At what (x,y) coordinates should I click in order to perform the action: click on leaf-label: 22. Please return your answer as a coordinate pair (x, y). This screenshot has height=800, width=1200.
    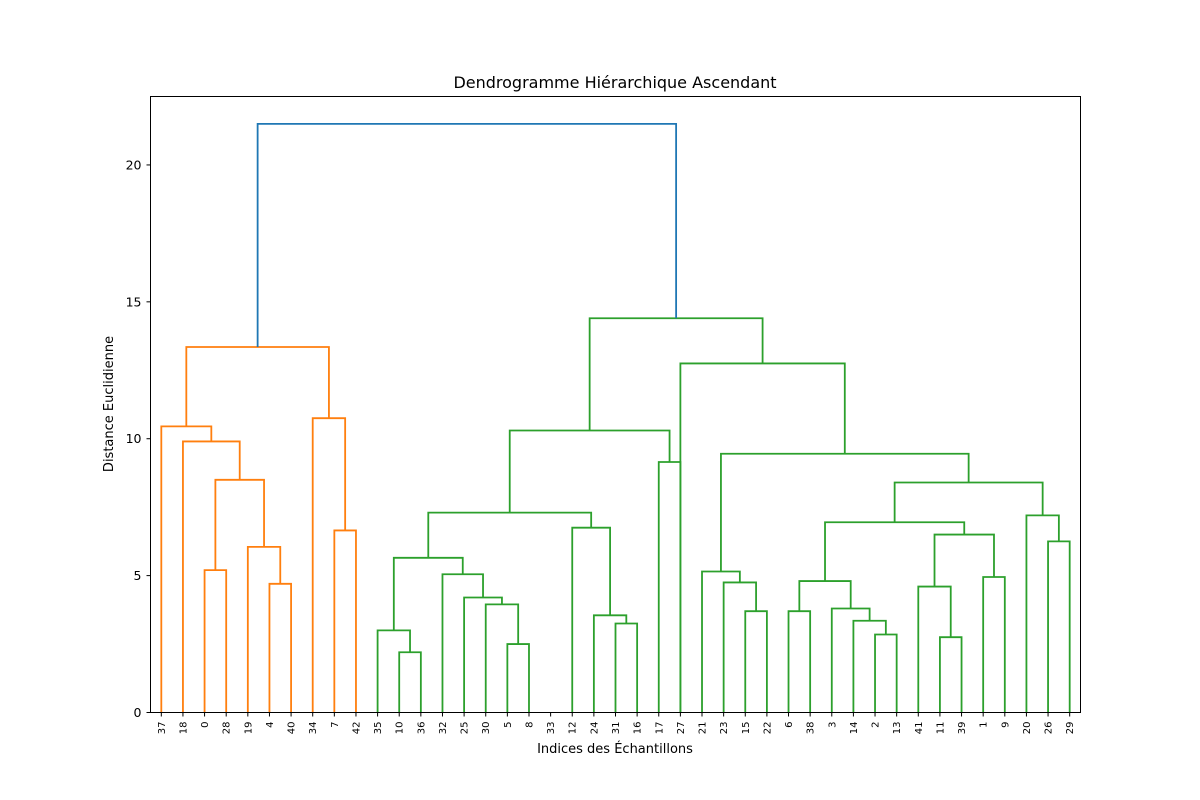
    Looking at the image, I should click on (767, 728).